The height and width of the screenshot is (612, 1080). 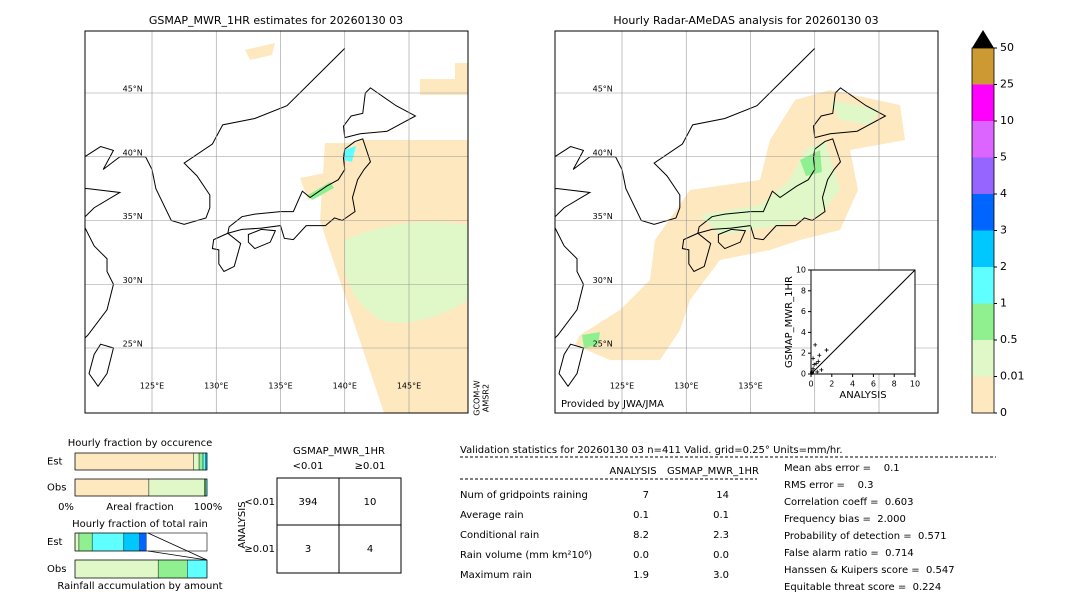 What do you see at coordinates (259, 549) in the screenshot?
I see `row-label: ≥0.01` at bounding box center [259, 549].